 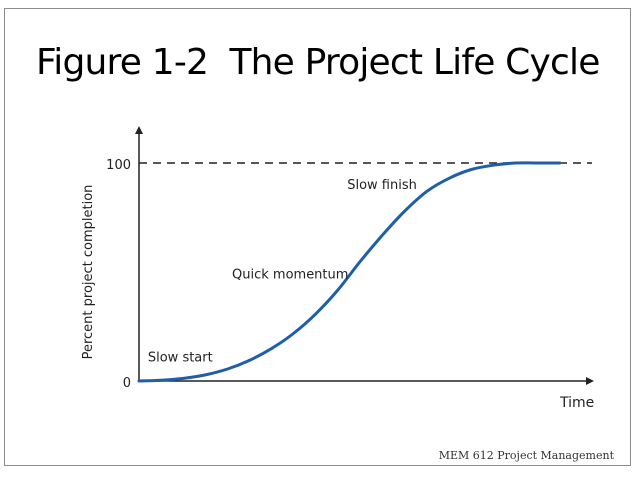 I want to click on annotation-slow-start: Slow start, so click(x=180, y=357).